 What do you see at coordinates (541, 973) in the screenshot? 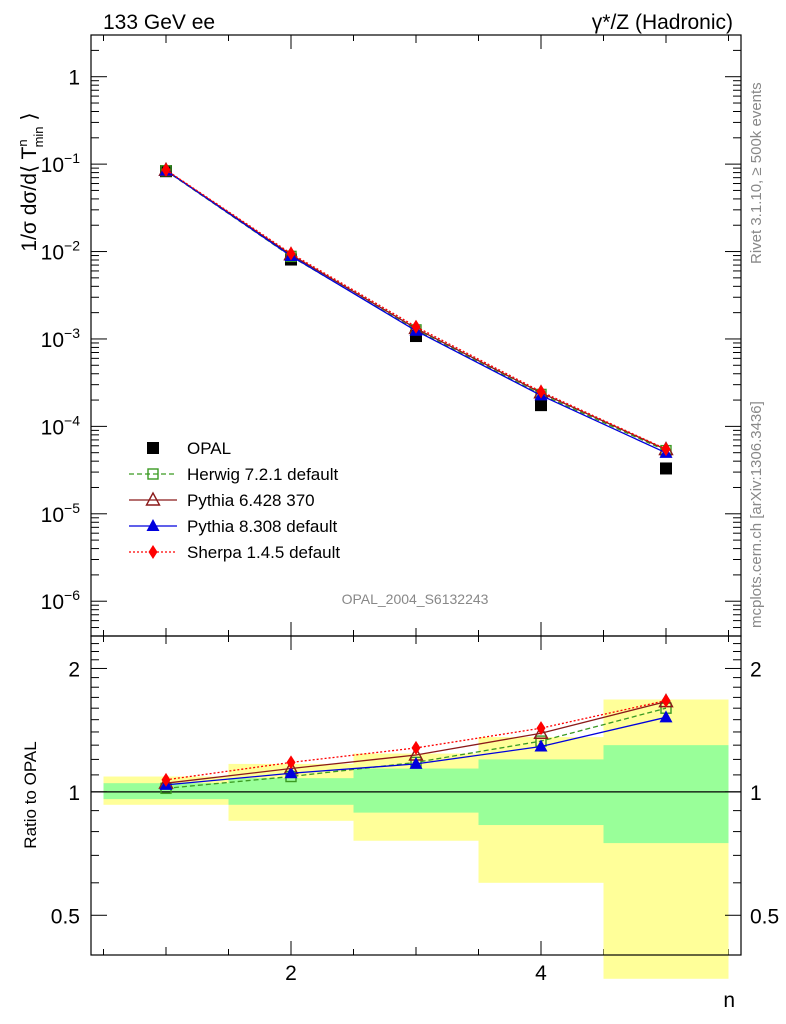
I see `x-tick-label: 4` at bounding box center [541, 973].